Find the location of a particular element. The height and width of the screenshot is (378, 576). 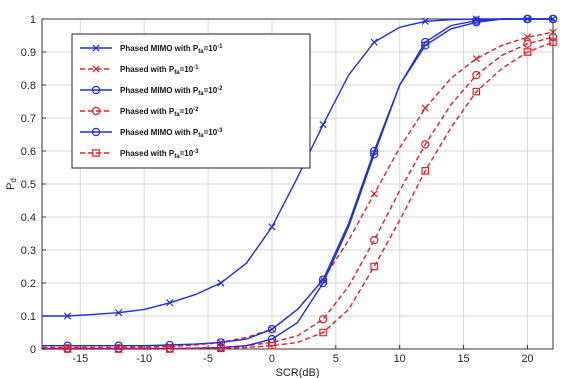

x-tick-label: -10 is located at coordinates (144, 359).